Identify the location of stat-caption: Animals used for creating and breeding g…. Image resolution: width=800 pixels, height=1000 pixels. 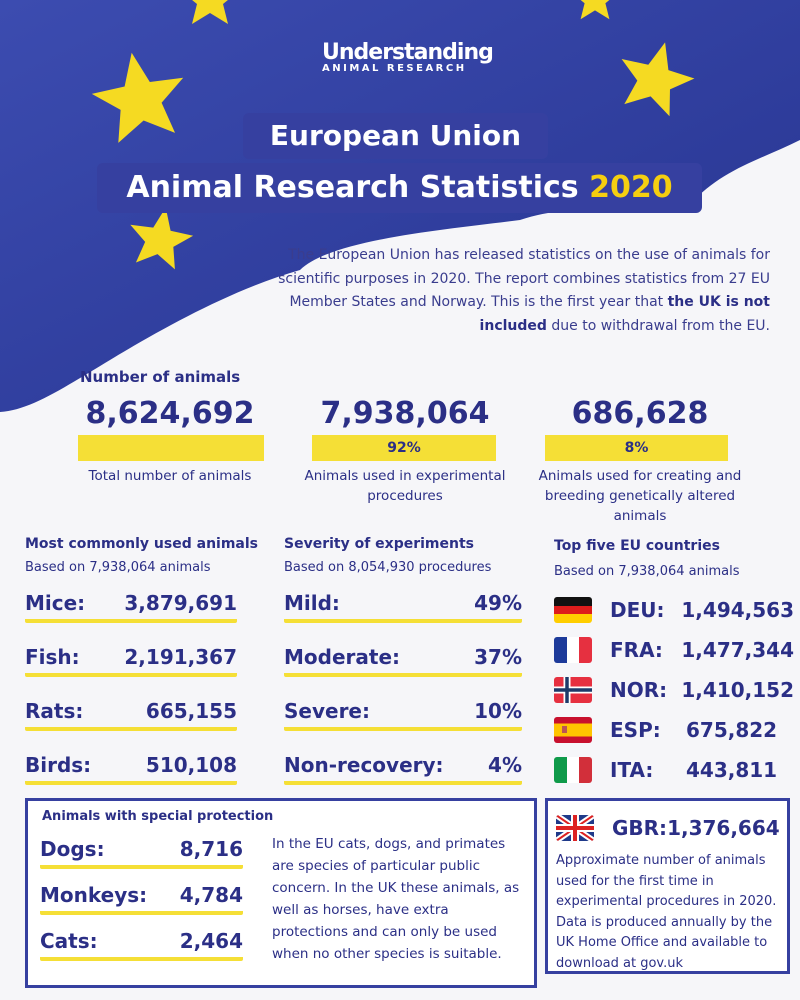
(640, 496).